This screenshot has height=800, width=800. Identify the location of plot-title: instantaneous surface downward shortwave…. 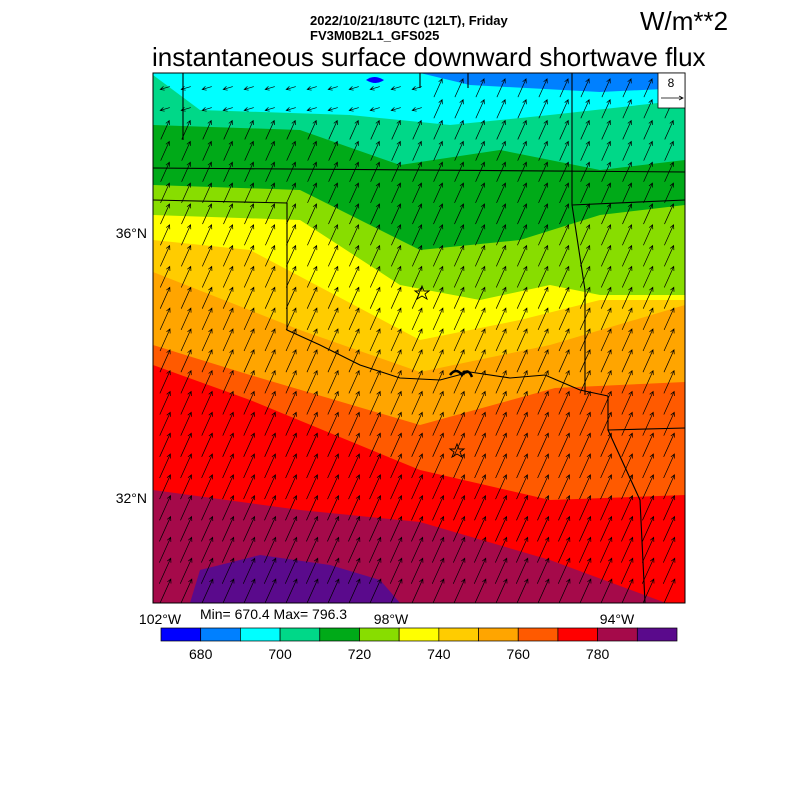
(429, 57).